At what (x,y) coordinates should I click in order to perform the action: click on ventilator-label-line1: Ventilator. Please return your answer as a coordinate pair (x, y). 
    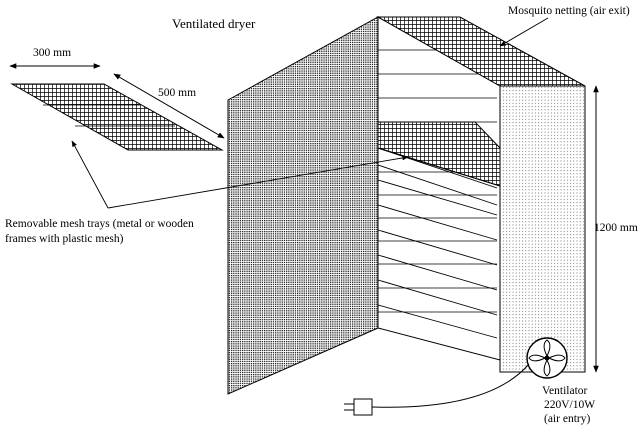
    Looking at the image, I should click on (565, 391).